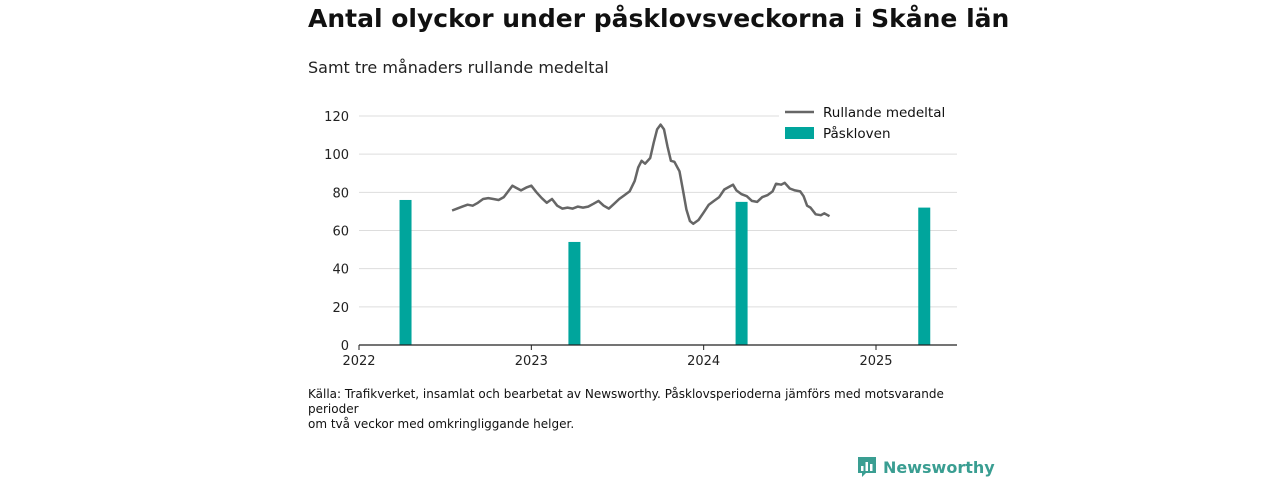 The image size is (1280, 480). I want to click on line-series, so click(641, 174).